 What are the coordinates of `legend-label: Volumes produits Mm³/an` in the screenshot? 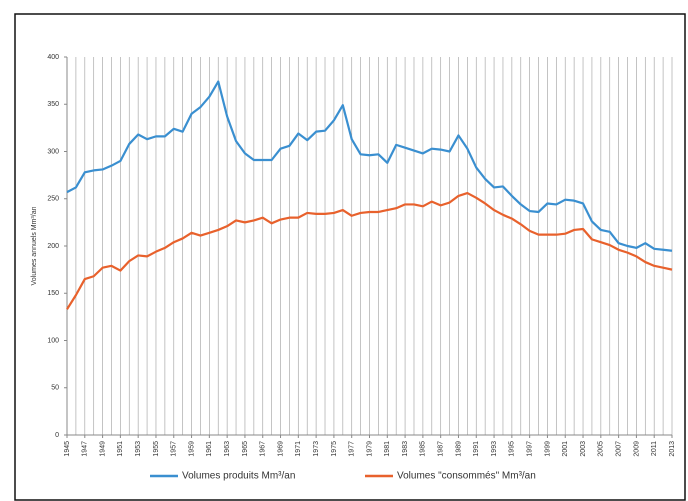 It's located at (238, 476).